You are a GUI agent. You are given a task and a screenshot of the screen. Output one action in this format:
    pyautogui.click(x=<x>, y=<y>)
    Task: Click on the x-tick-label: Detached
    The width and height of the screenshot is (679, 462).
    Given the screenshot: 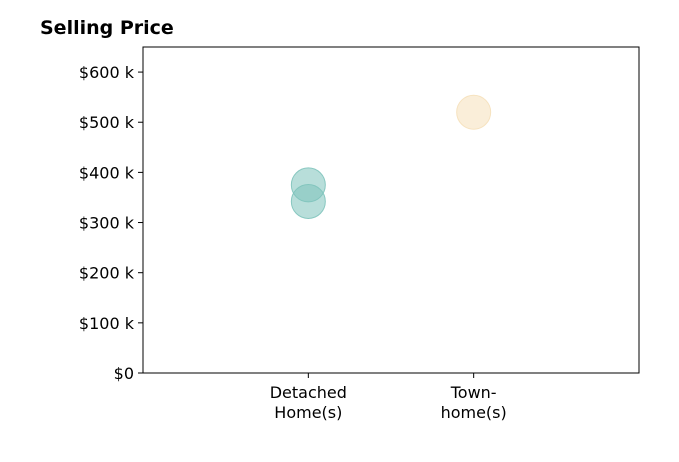 What is the action you would take?
    pyautogui.click(x=308, y=392)
    